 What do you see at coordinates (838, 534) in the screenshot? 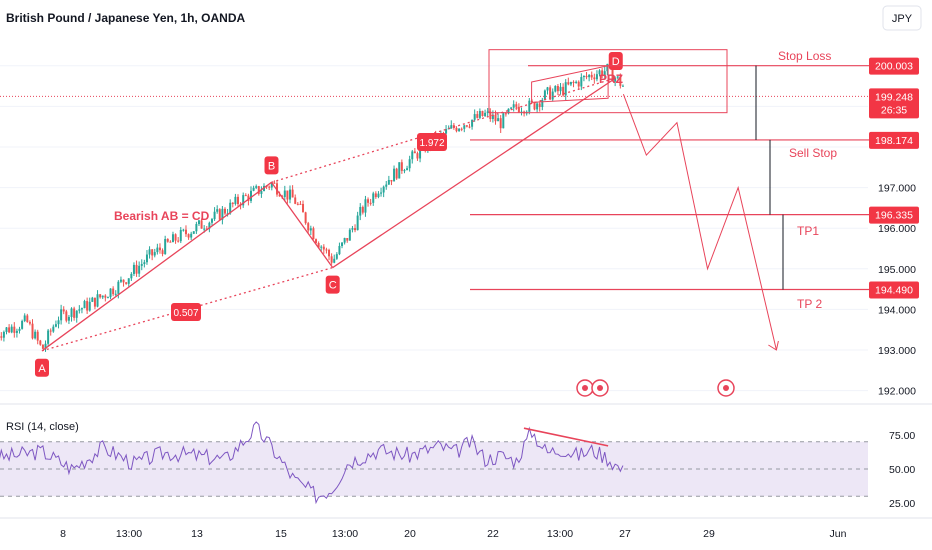
I see `time-tick-10: Jun` at bounding box center [838, 534].